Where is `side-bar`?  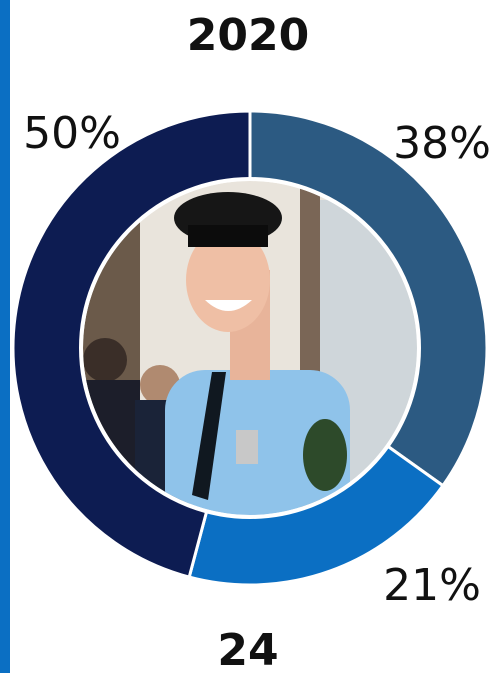 side-bar is located at coordinates (5, 336).